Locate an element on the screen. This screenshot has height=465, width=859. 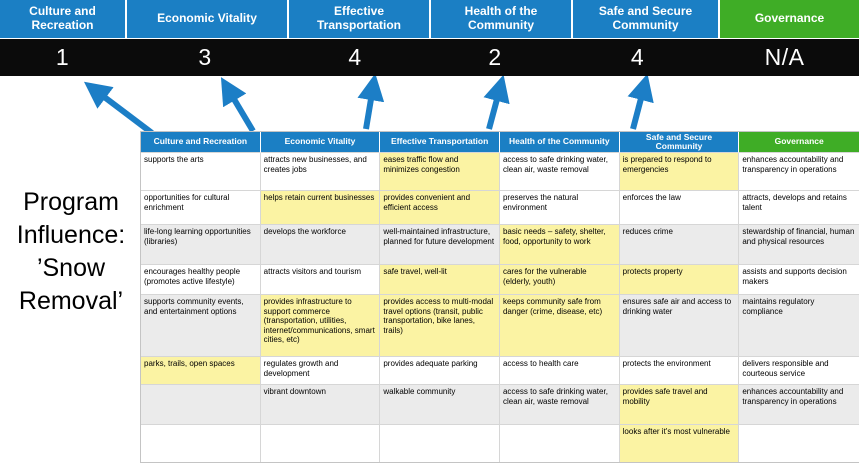
matrix-cell-r4c2: attracts visitors and tourism is located at coordinates (320, 280).